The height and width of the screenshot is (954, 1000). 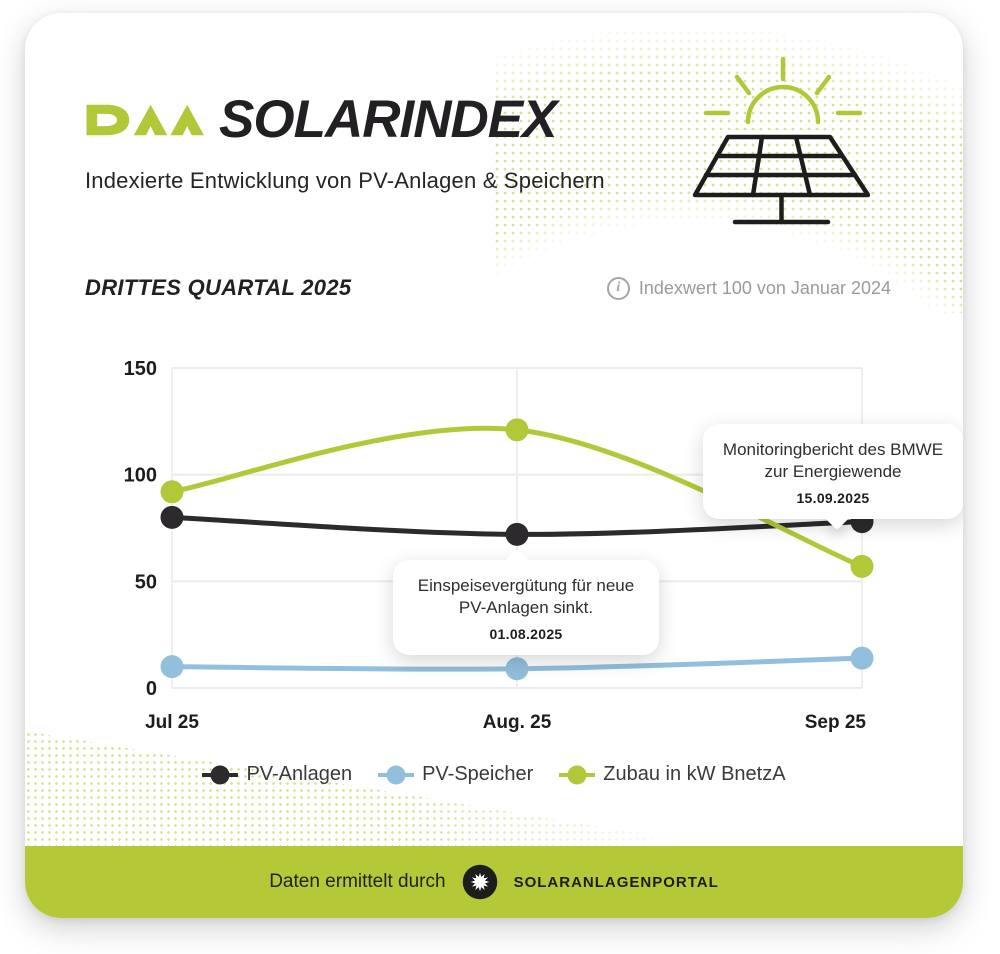 I want to click on x-axis-tick-label: Aug. 25, so click(x=517, y=722).